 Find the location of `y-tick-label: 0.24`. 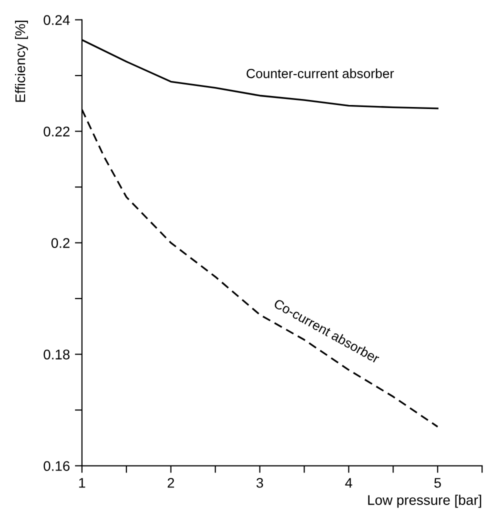

y-tick-label: 0.24 is located at coordinates (57, 20).